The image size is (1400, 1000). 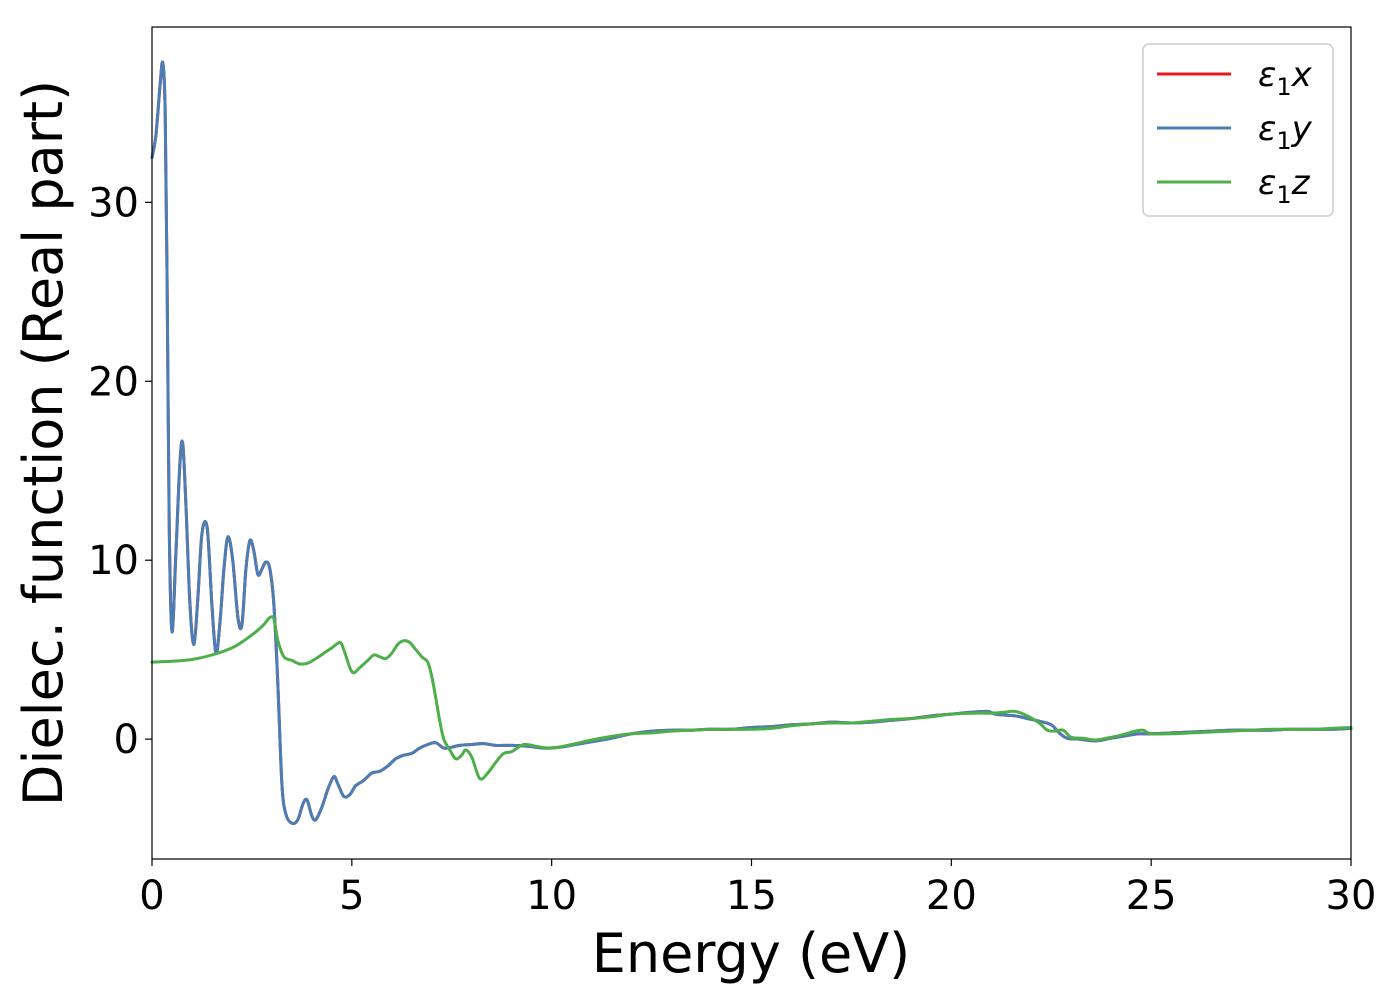 What do you see at coordinates (751, 953) in the screenshot?
I see `x-axis-title: Energy (eV)` at bounding box center [751, 953].